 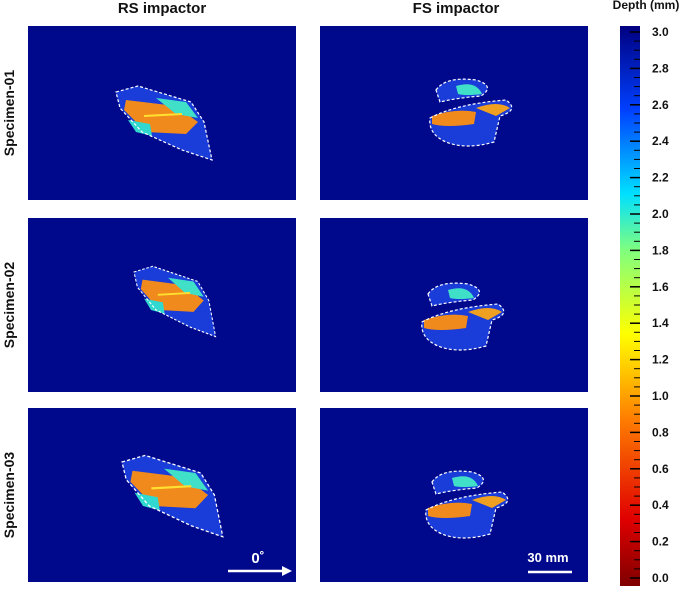 What do you see at coordinates (630, 306) in the screenshot?
I see `colorbar` at bounding box center [630, 306].